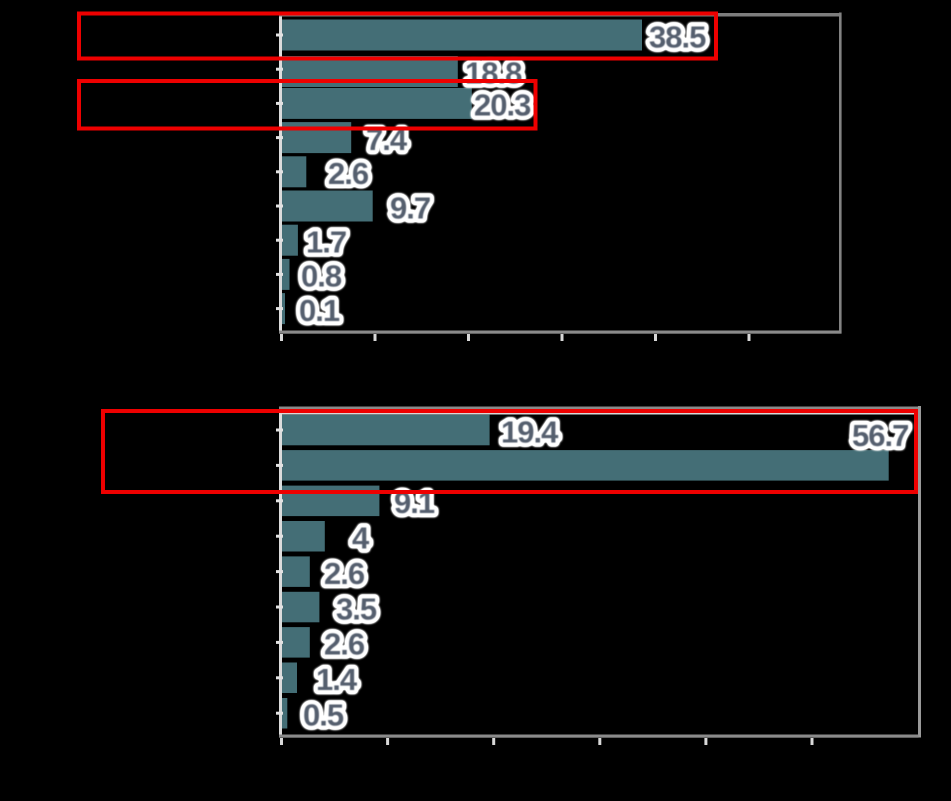 The image size is (951, 801). What do you see at coordinates (356, 608) in the screenshot?
I see `svg-text: 3.5` at bounding box center [356, 608].